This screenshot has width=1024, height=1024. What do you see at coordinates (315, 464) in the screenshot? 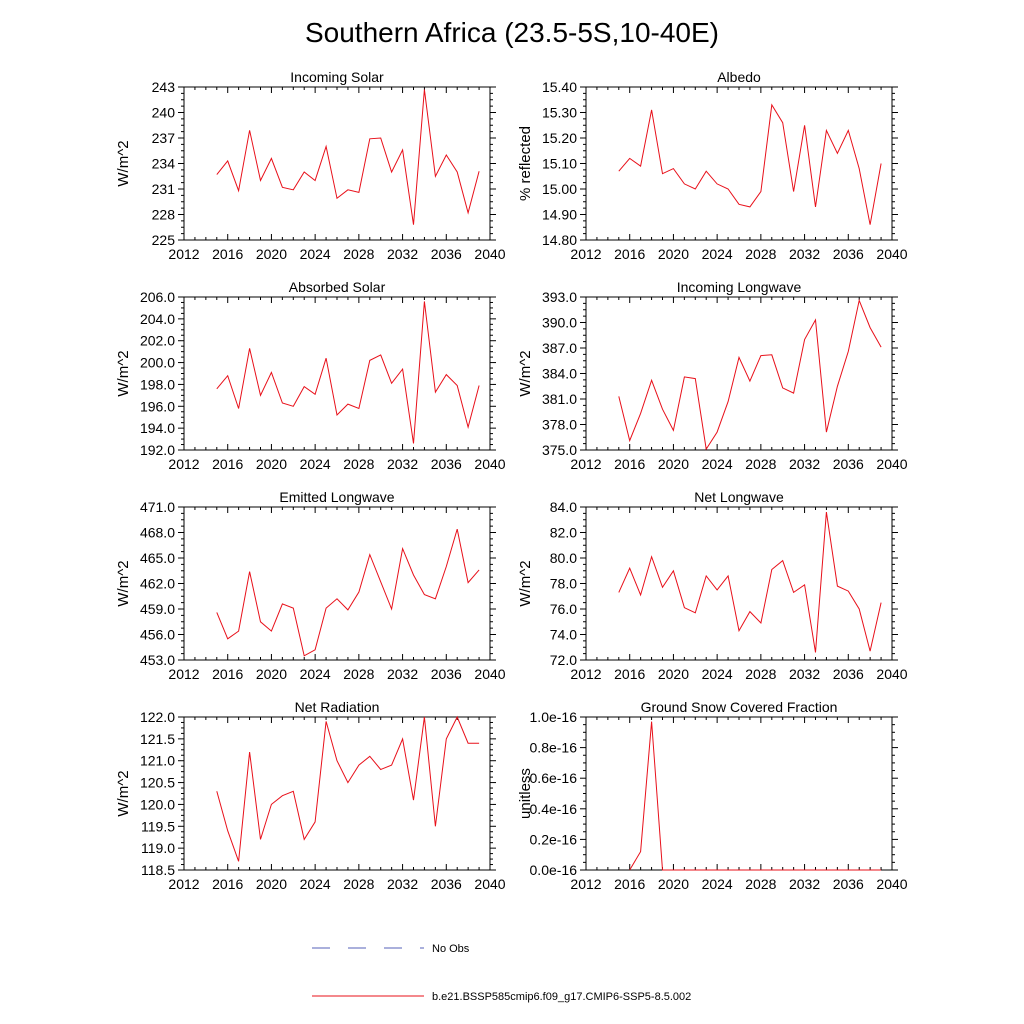
I see `chart-3-xtick-label: 2024` at bounding box center [315, 464].